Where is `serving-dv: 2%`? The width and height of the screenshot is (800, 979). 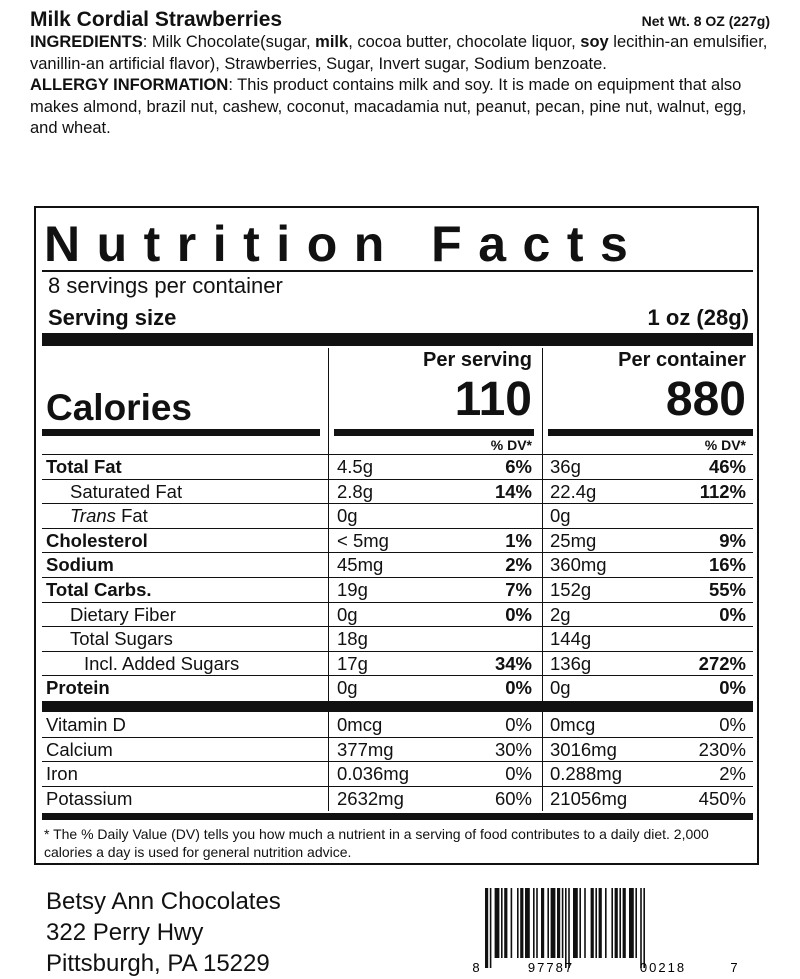 serving-dv: 2% is located at coordinates (518, 565).